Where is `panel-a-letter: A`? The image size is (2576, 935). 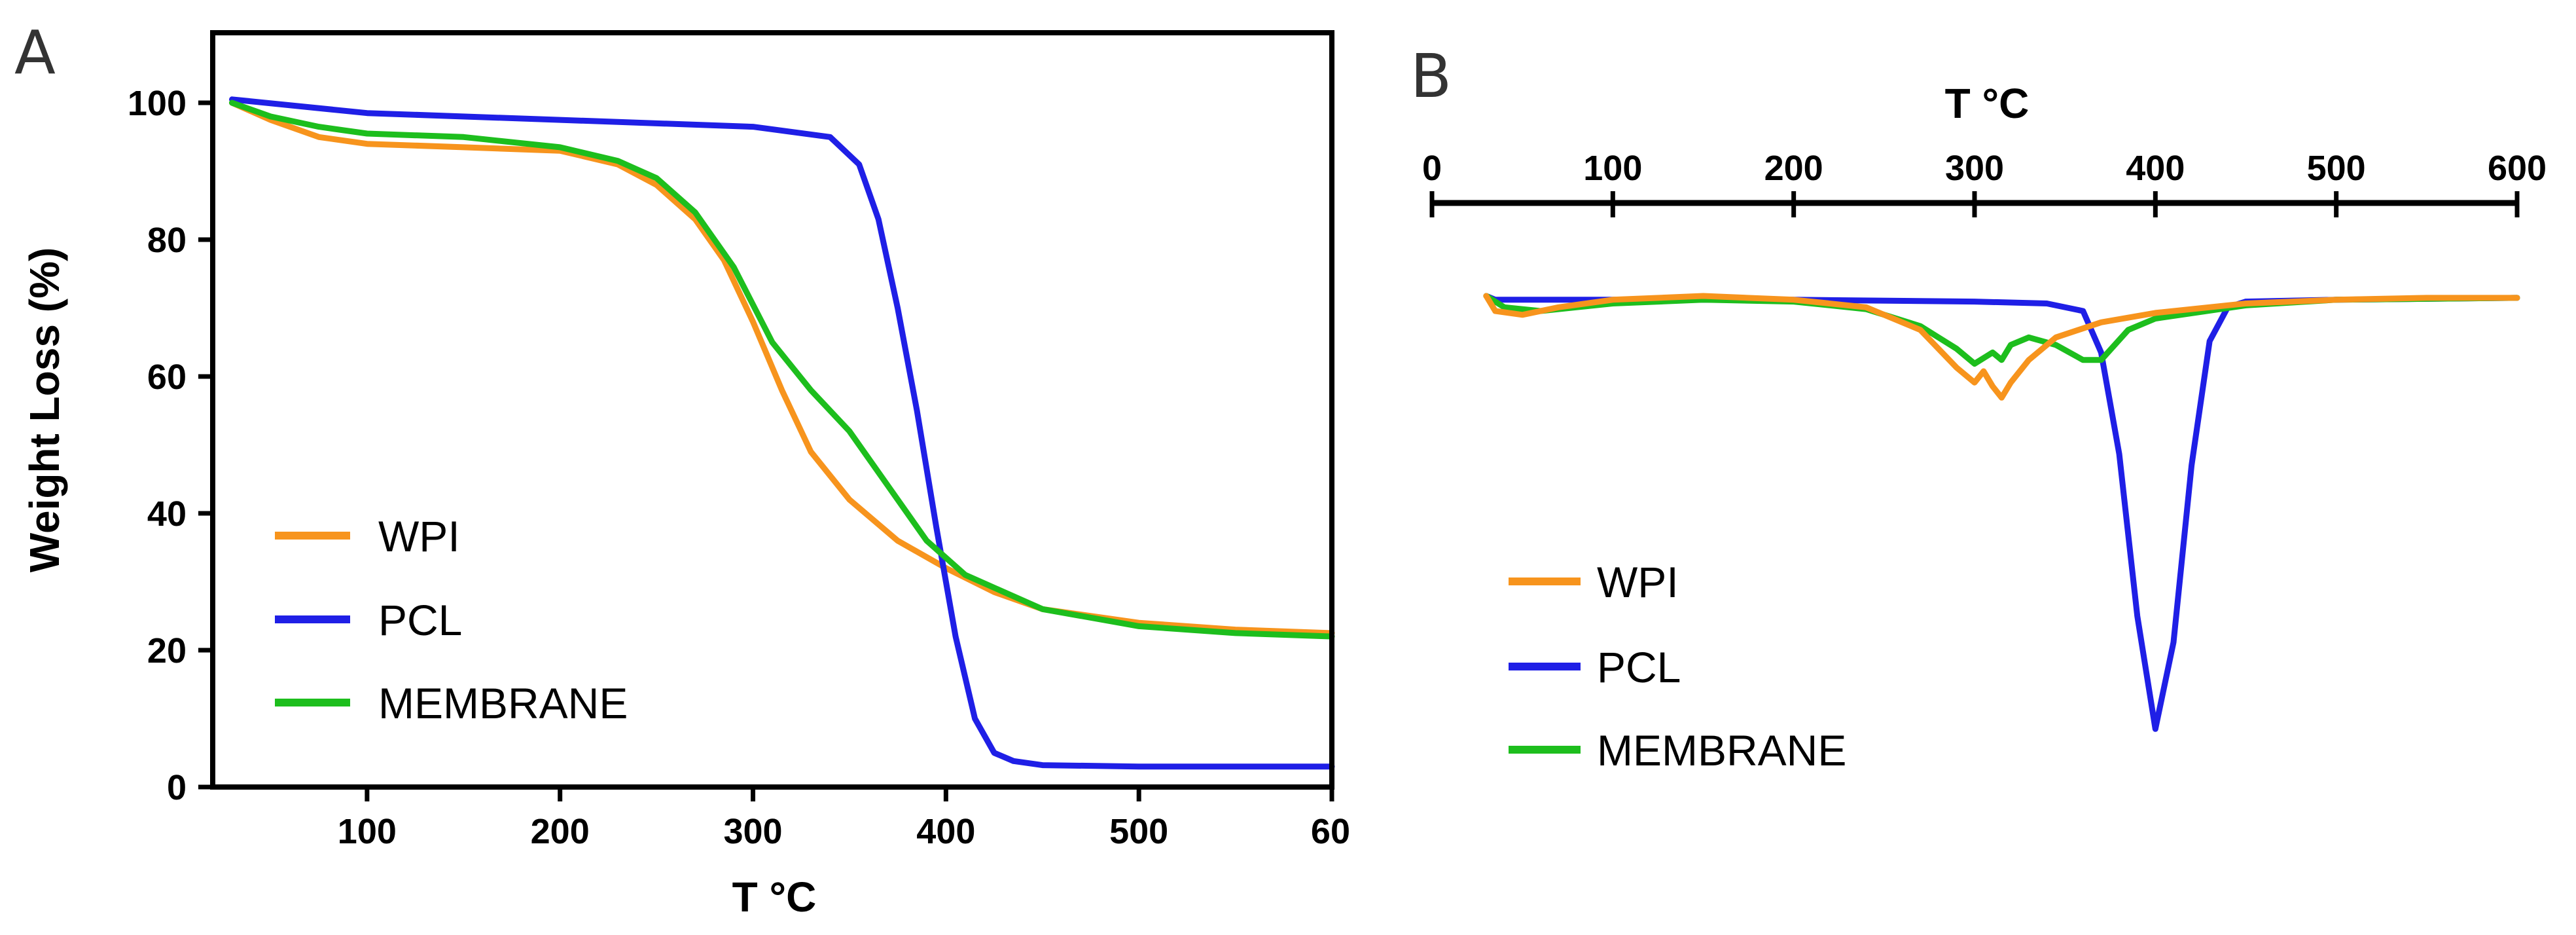 panel-a-letter: A is located at coordinates (35, 53).